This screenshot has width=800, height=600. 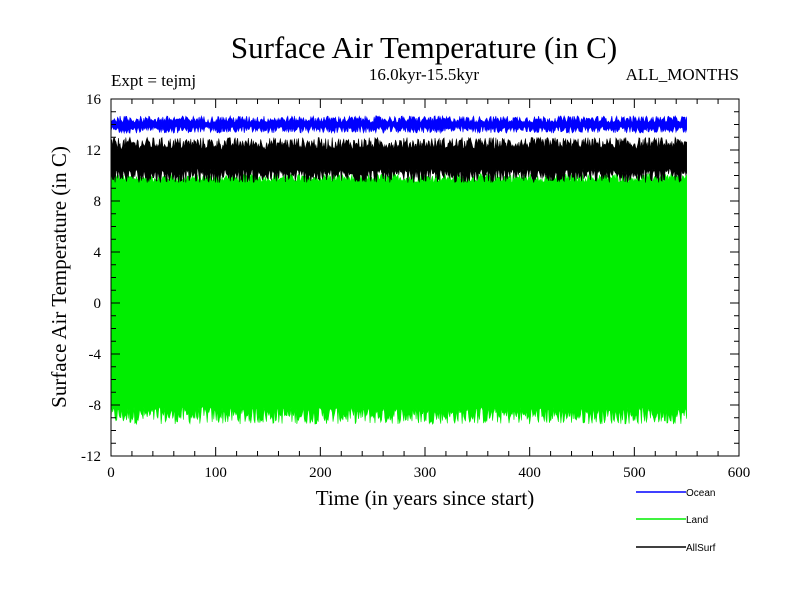 I want to click on x-tick-label: 300, so click(x=425, y=473).